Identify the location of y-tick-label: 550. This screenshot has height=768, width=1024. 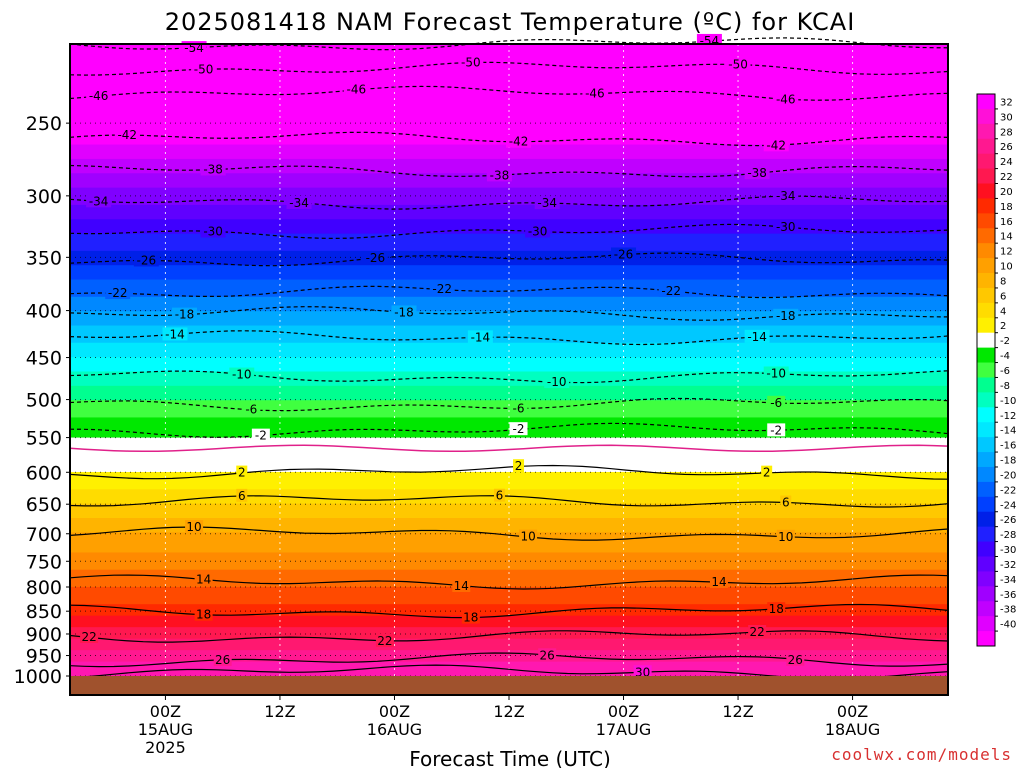
(44, 439).